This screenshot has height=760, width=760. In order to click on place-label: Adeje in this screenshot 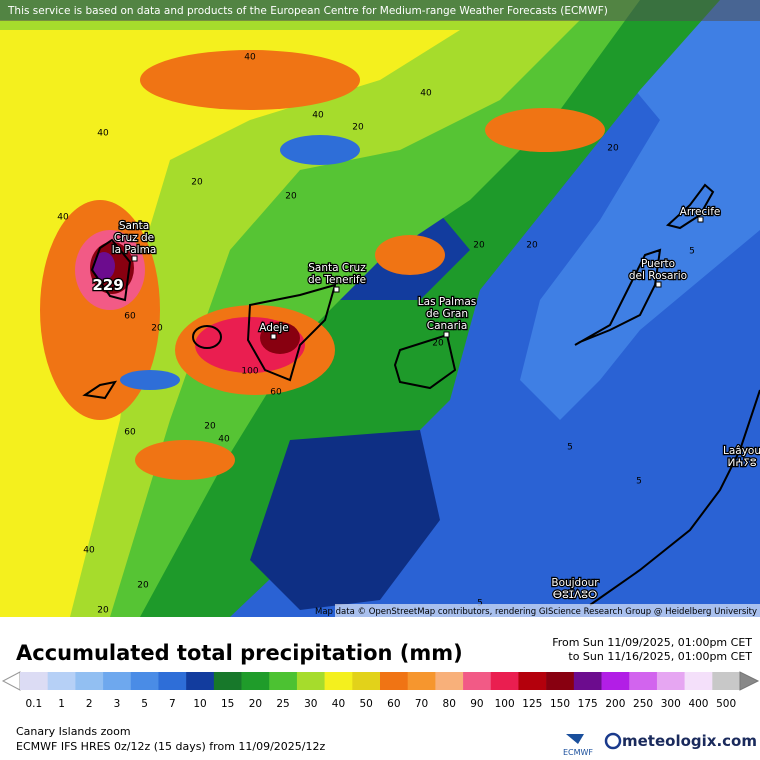, I will do `click(274, 328)`.